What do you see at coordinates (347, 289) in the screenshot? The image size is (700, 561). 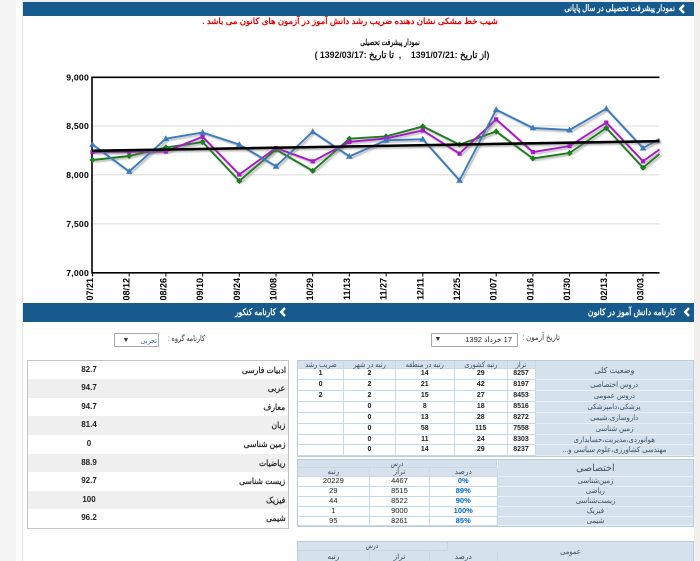 I see `svg-text: 11/13` at bounding box center [347, 289].